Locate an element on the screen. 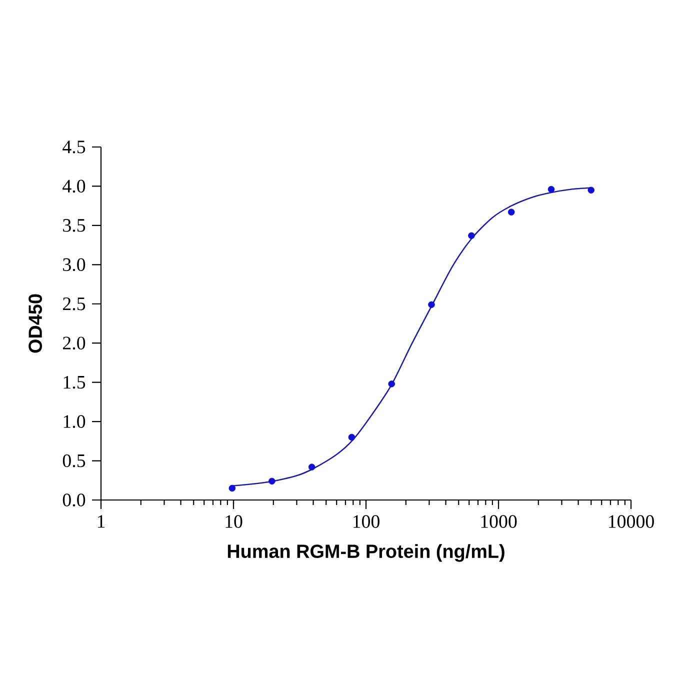 The image size is (700, 700). x-tick-label: 1 is located at coordinates (101, 521).